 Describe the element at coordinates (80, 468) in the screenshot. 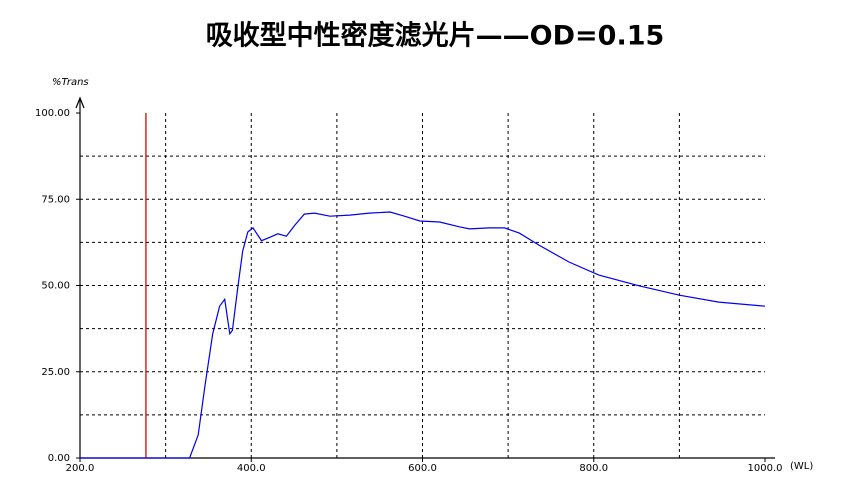

I see `x-tick-label: 200.0` at that location.